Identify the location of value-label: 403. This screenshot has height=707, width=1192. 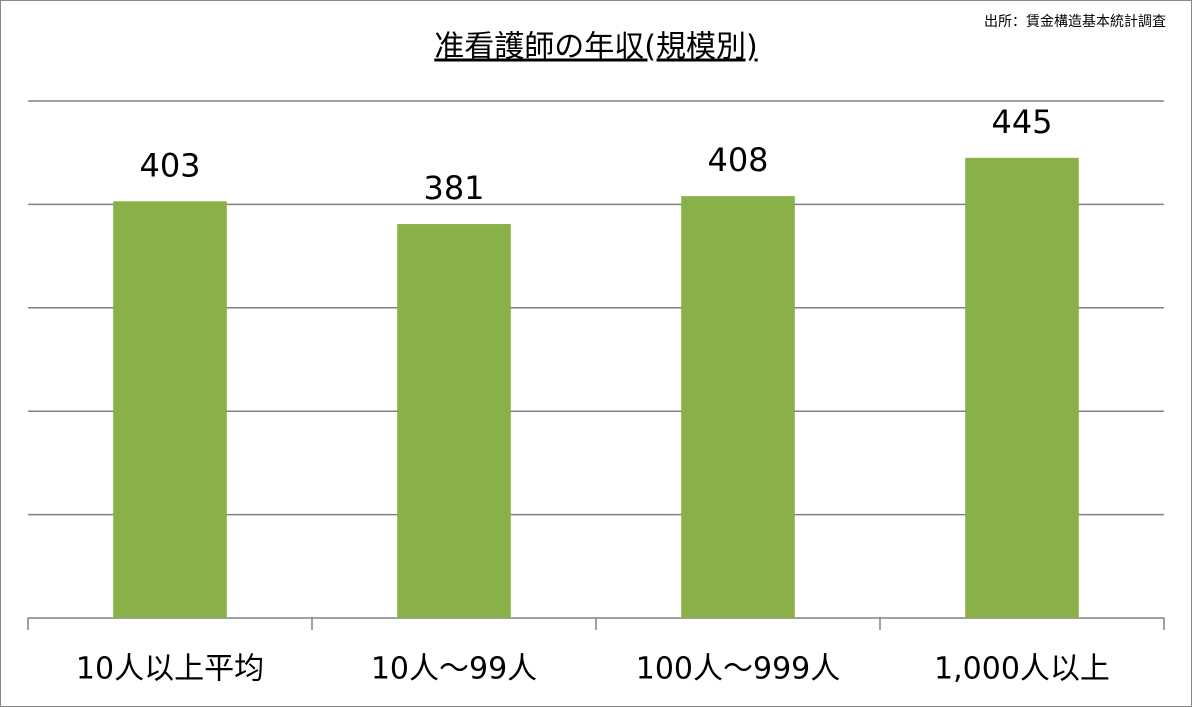
(169, 165).